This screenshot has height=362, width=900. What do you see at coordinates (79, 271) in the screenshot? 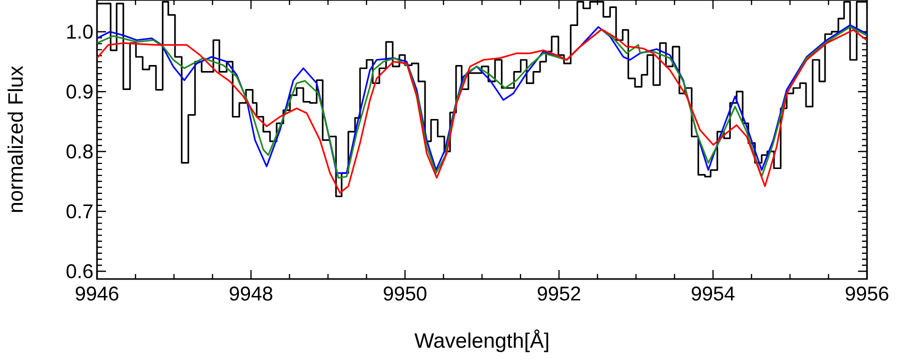
I see `y-tick-label: 0.6` at bounding box center [79, 271].